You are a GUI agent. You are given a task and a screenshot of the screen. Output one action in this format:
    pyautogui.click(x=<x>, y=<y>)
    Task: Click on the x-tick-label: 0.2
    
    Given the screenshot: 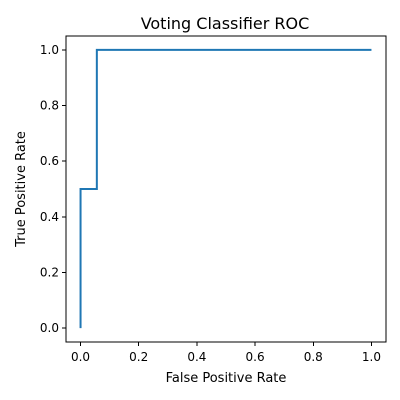 What is the action you would take?
    pyautogui.click(x=138, y=357)
    